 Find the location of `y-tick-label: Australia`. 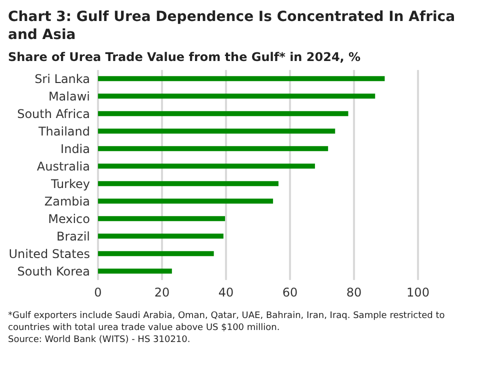

y-tick-label: Australia is located at coordinates (63, 167).